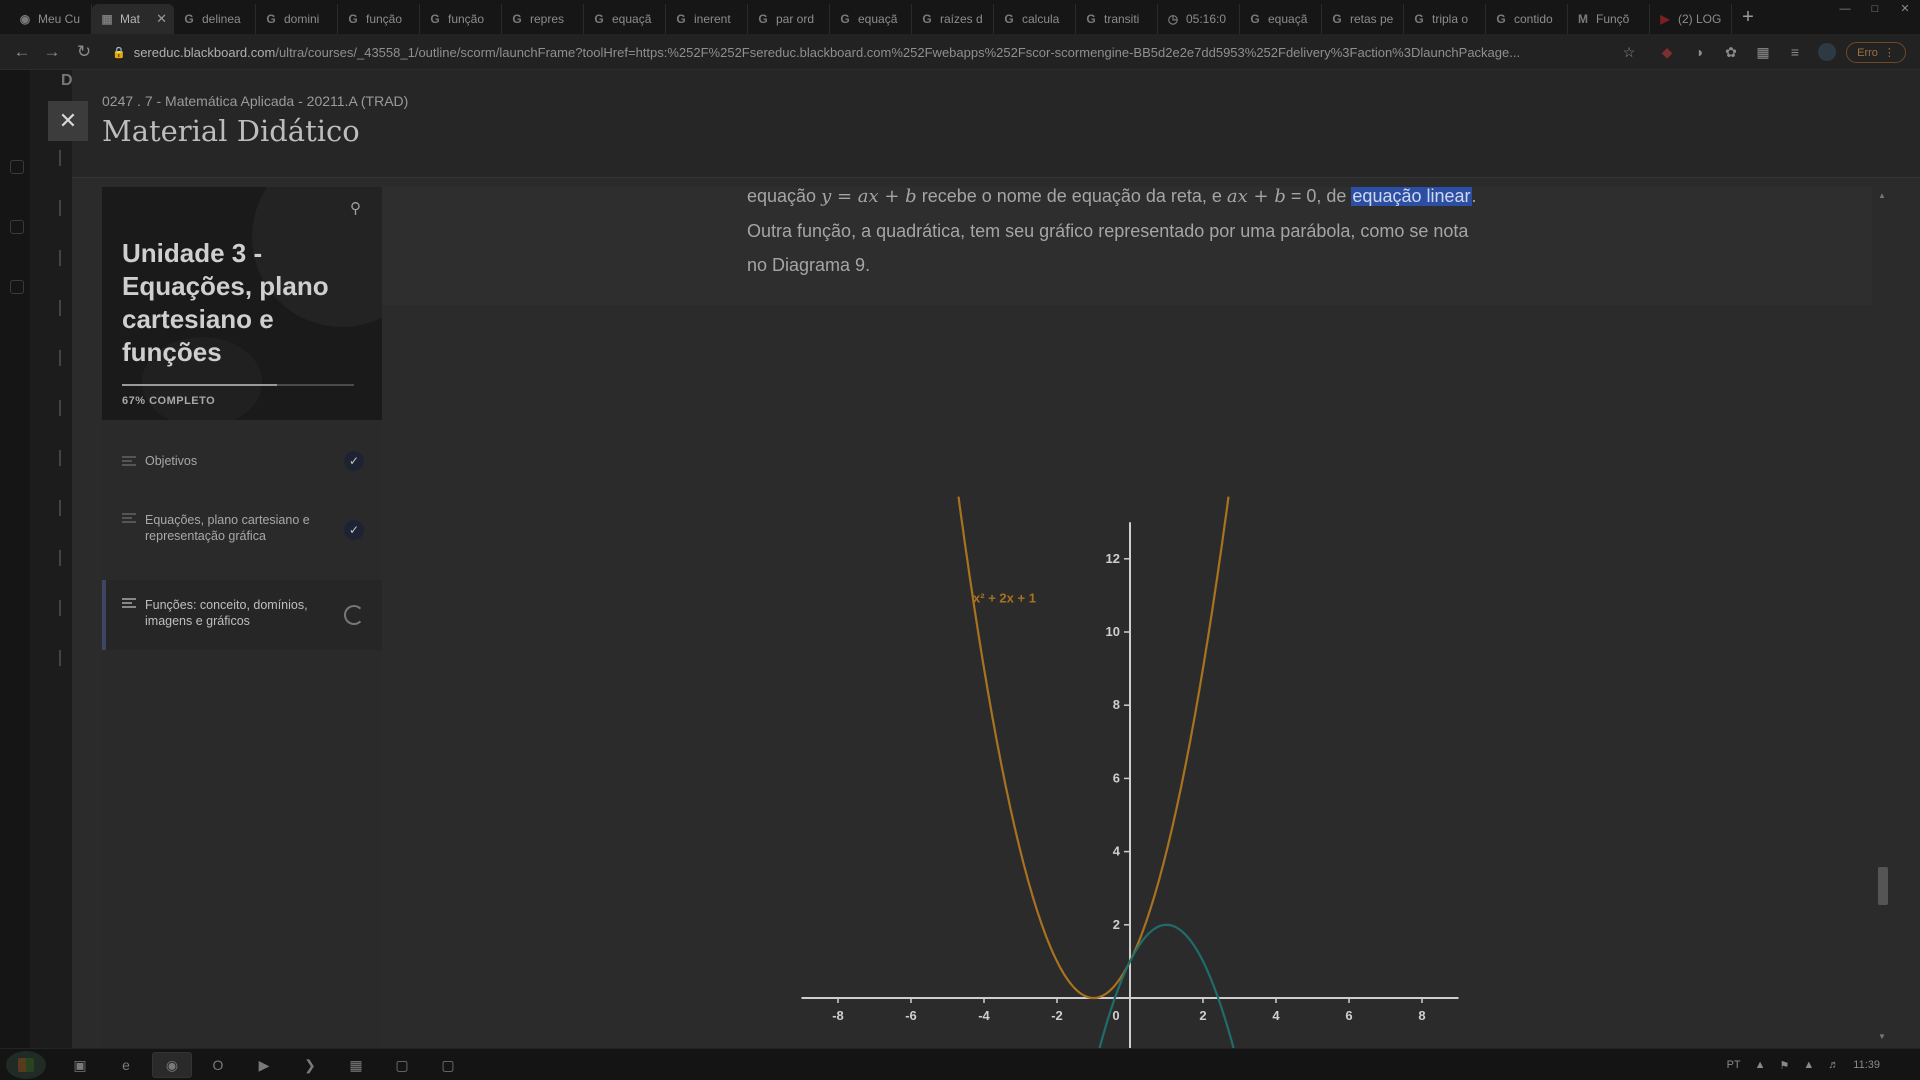  Describe the element at coordinates (1883, 886) in the screenshot. I see `scroll-thumb` at that location.